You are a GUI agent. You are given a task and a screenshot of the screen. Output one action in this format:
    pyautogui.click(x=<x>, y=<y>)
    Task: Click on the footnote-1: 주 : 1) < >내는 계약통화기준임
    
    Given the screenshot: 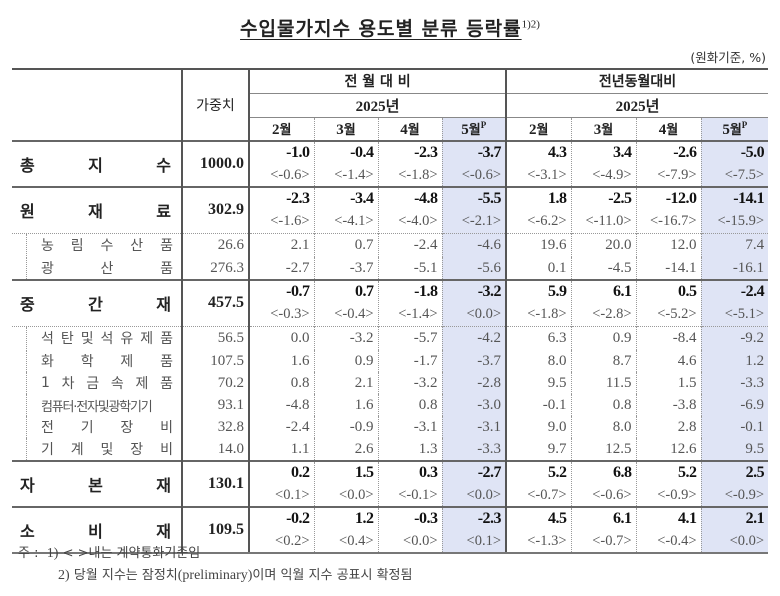 What is the action you would take?
    pyautogui.click(x=109, y=553)
    